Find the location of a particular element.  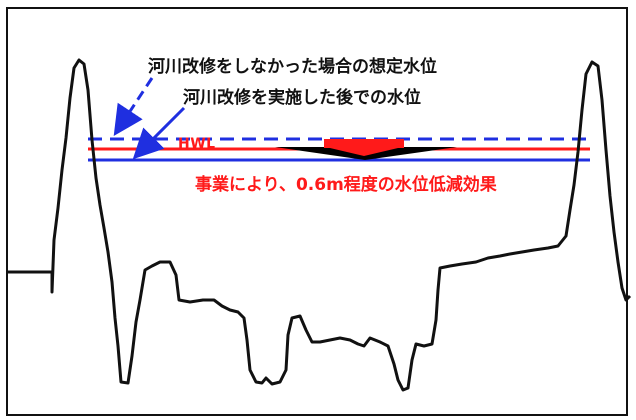

arrow-dashed-pointer-icon is located at coordinates (133, 107).